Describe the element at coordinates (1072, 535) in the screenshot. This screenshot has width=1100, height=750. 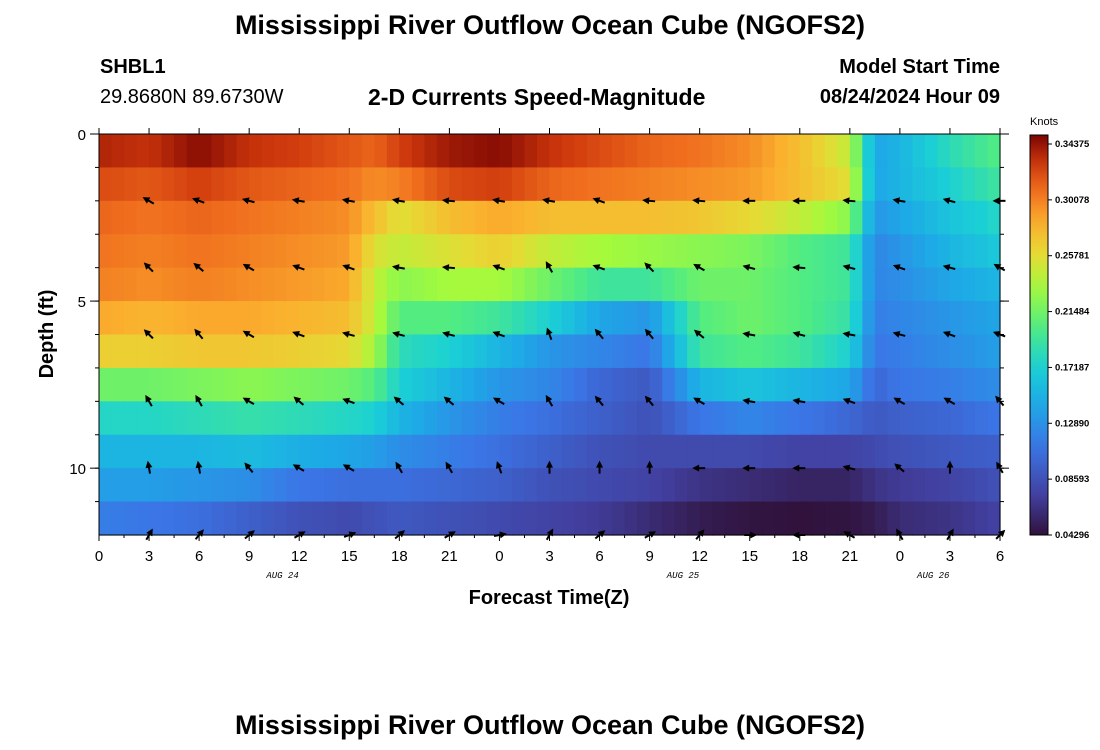
I see `colorbar-tick-label: 0.04296` at that location.